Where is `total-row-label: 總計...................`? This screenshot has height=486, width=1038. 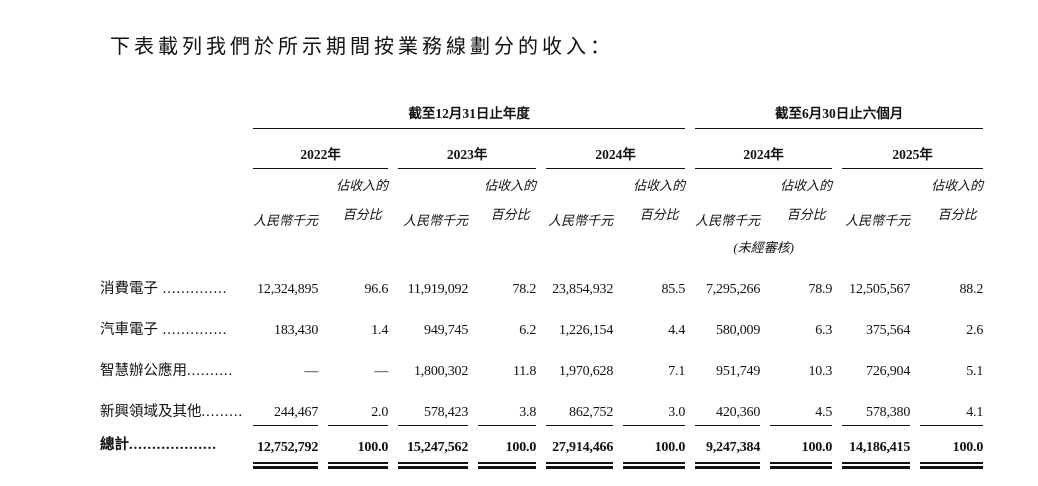 total-row-label: 總計................... is located at coordinates (158, 445).